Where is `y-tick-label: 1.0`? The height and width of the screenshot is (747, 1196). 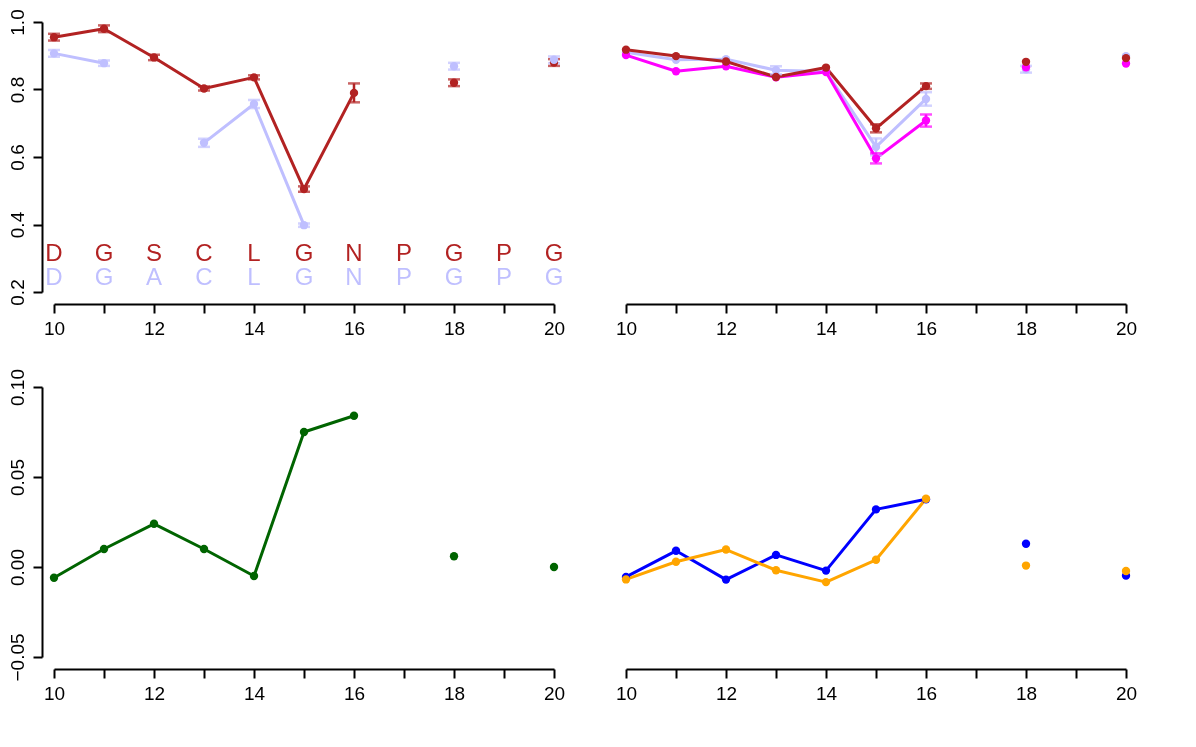 y-tick-label: 1.0 is located at coordinates (17, 22).